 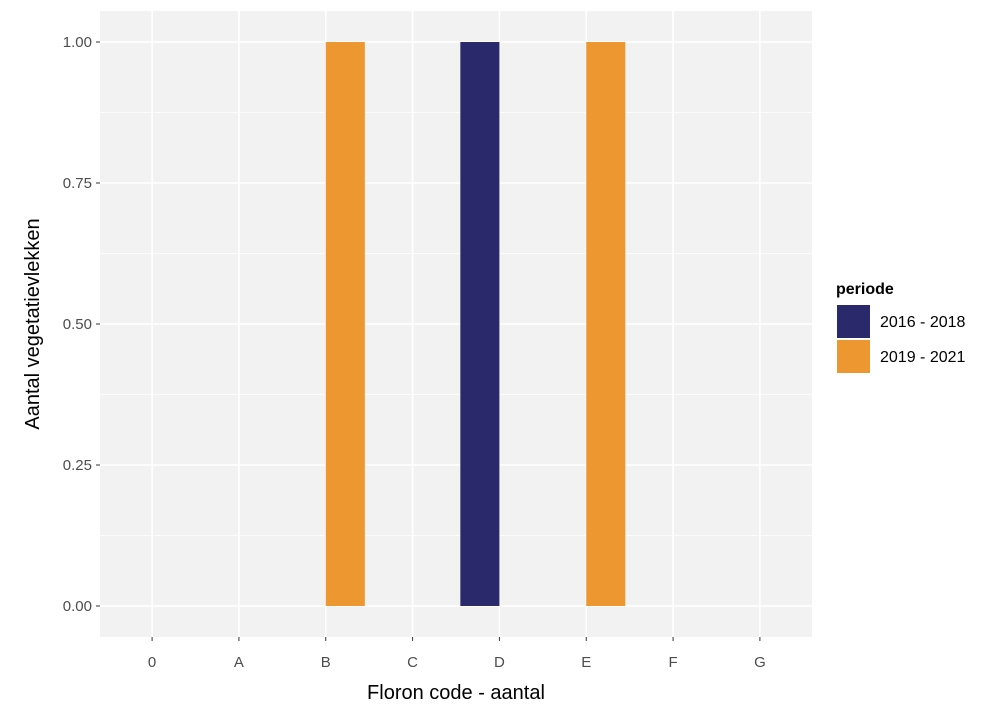 I want to click on x-axis-title: Floron code - aantal, so click(x=456, y=693).